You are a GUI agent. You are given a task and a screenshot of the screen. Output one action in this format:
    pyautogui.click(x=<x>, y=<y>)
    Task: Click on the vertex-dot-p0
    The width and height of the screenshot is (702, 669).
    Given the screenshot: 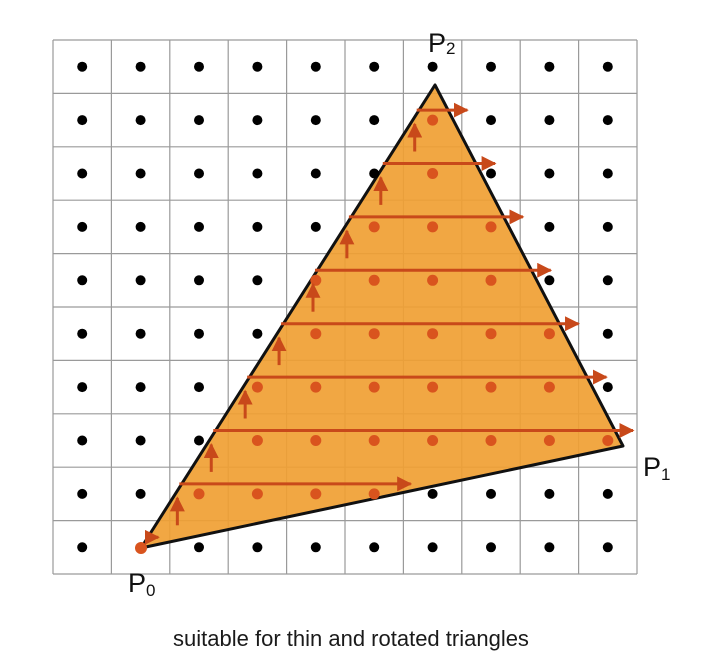 What is the action you would take?
    pyautogui.click(x=141, y=548)
    